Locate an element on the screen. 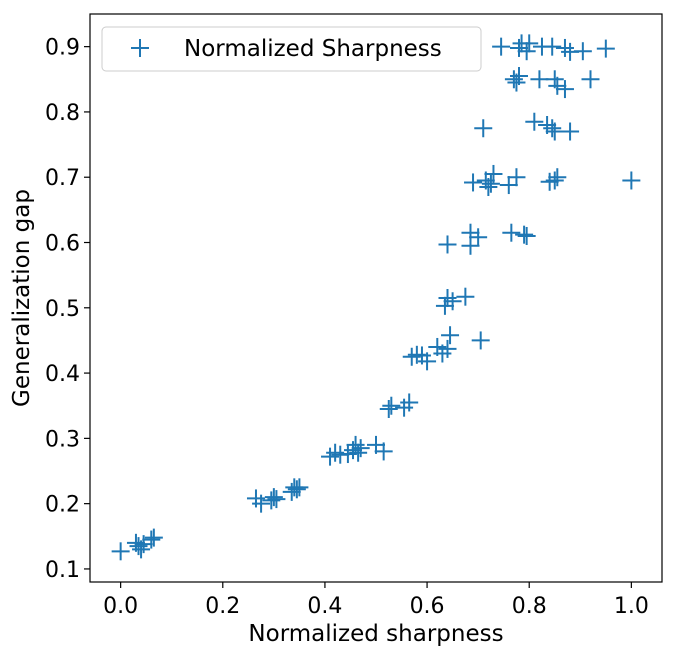  legend-marker is located at coordinates (140, 48).